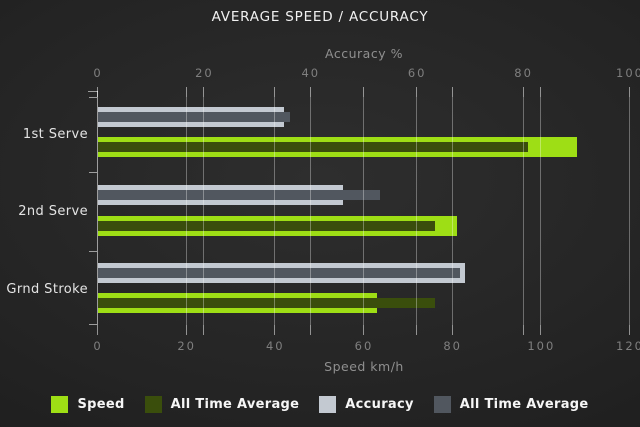 This screenshot has height=427, width=640. Describe the element at coordinates (235, 404) in the screenshot. I see `legend-label-all-time-average-speed: All Time Average` at that location.